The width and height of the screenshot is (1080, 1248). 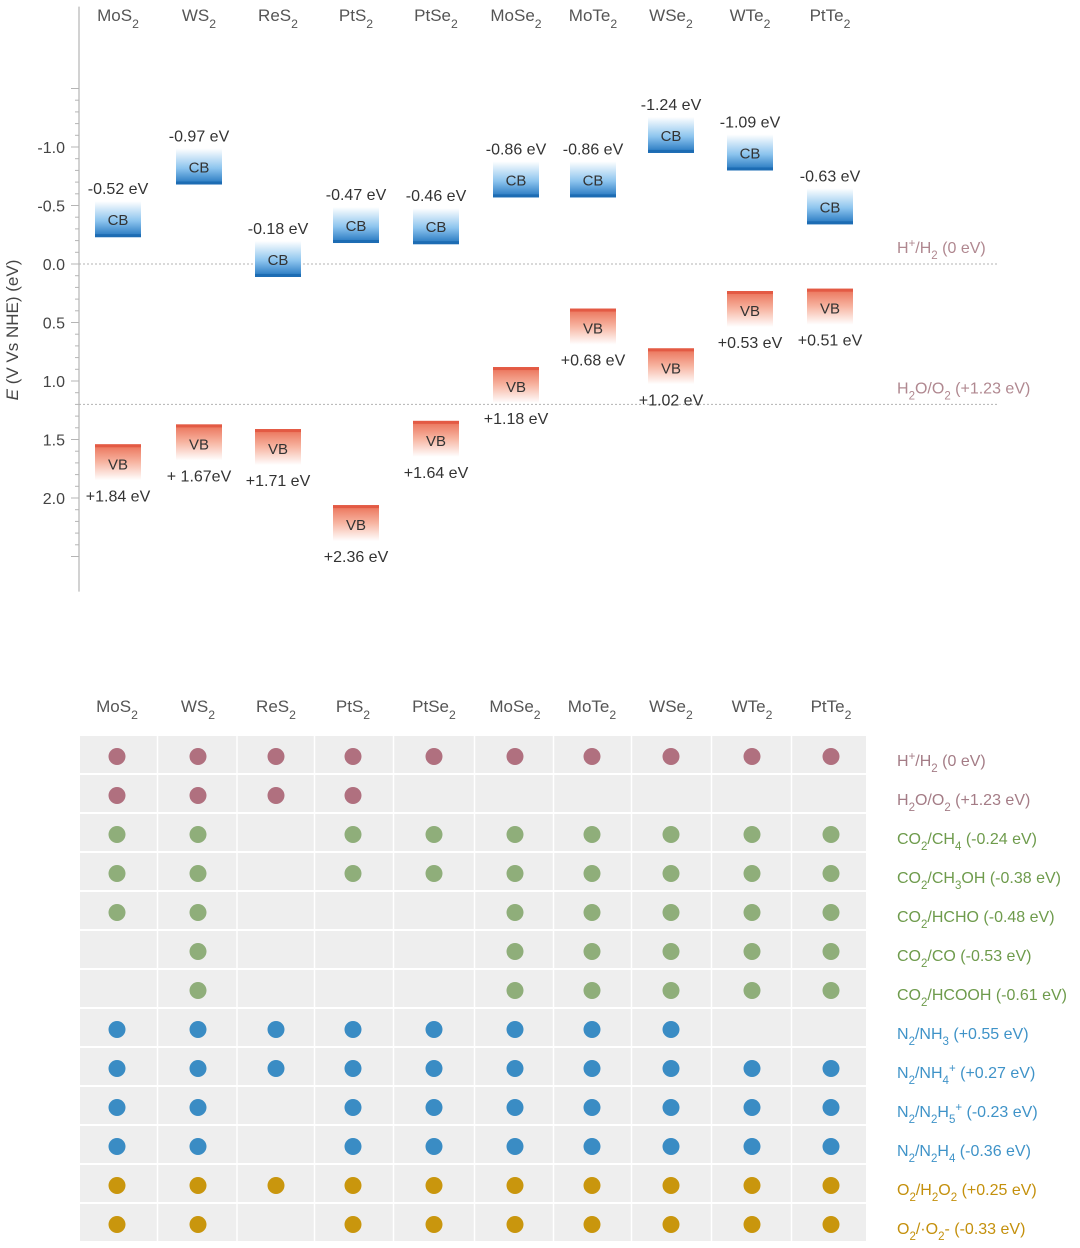 What do you see at coordinates (830, 341) in the screenshot?
I see `vb-value-label: +0.51 eV` at bounding box center [830, 341].